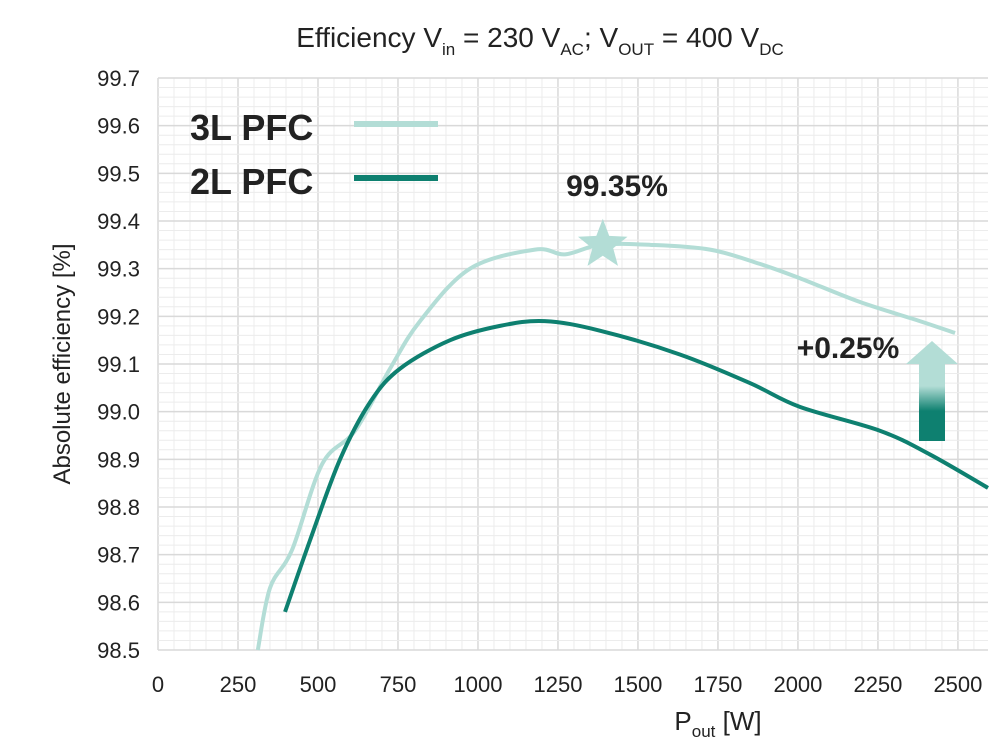 The image size is (989, 740). Describe the element at coordinates (118, 459) in the screenshot. I see `y-tick-label: 98.9` at that location.